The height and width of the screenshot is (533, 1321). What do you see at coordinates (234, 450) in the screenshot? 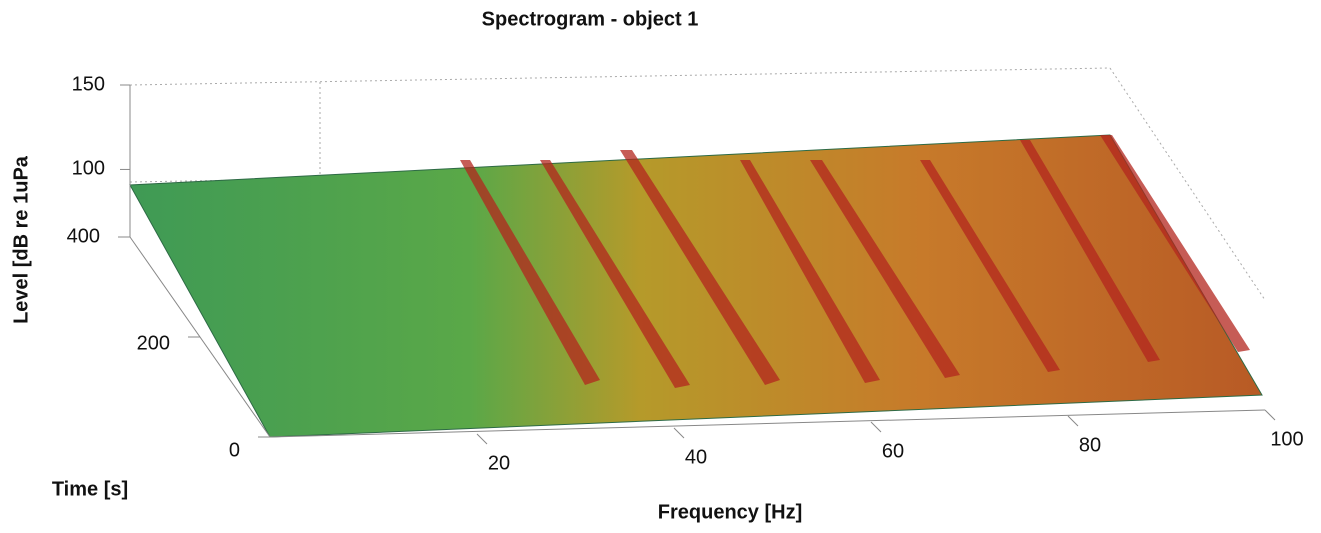
I see `y-tick-label: 0` at bounding box center [234, 450].